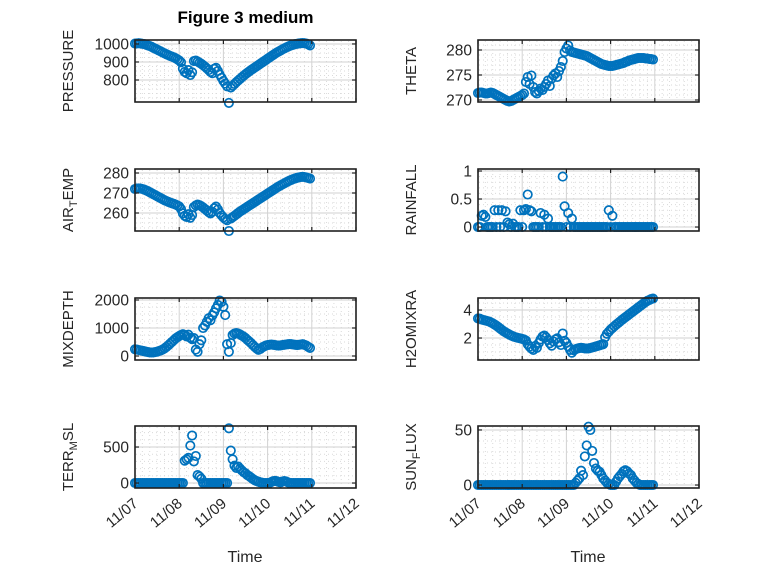  Describe the element at coordinates (411, 329) in the screenshot. I see `y-axis-label-H2OMIXRA: H2OMIXRA` at that location.